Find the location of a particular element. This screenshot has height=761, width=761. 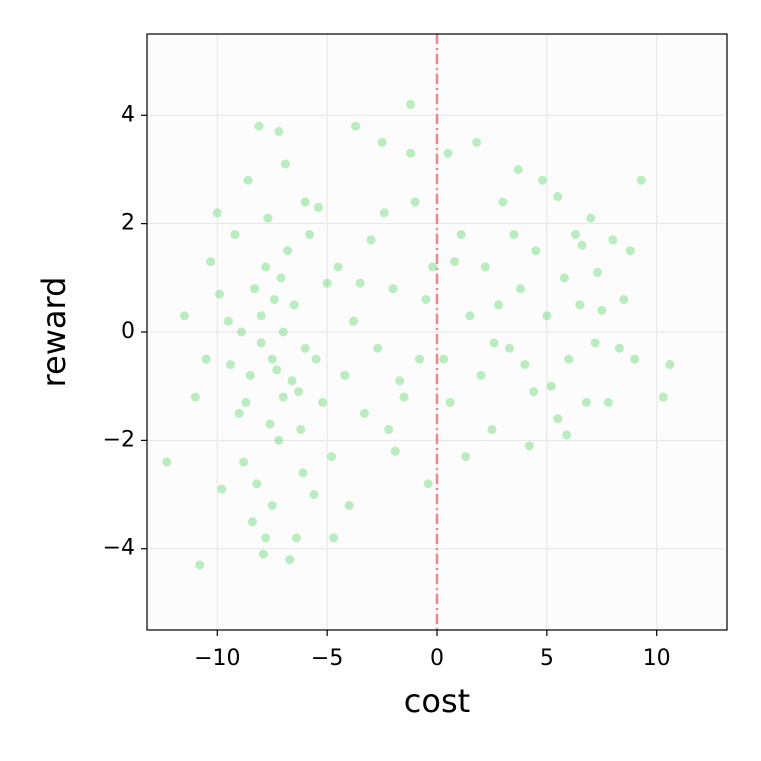

x-tick-label: 10 is located at coordinates (657, 658).